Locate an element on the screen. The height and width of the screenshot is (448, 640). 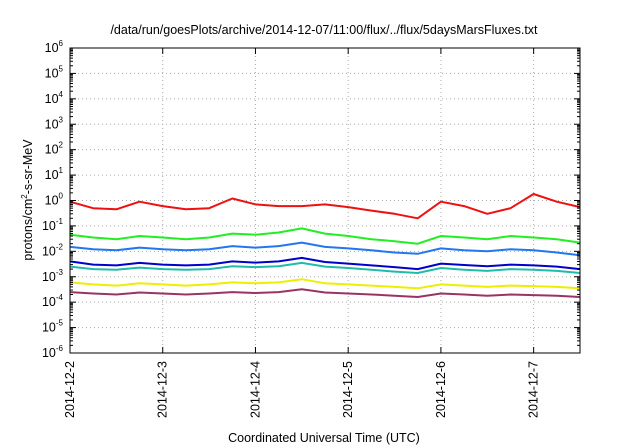
y-tick-label: 10⁻⁶ is located at coordinates (53, 352).